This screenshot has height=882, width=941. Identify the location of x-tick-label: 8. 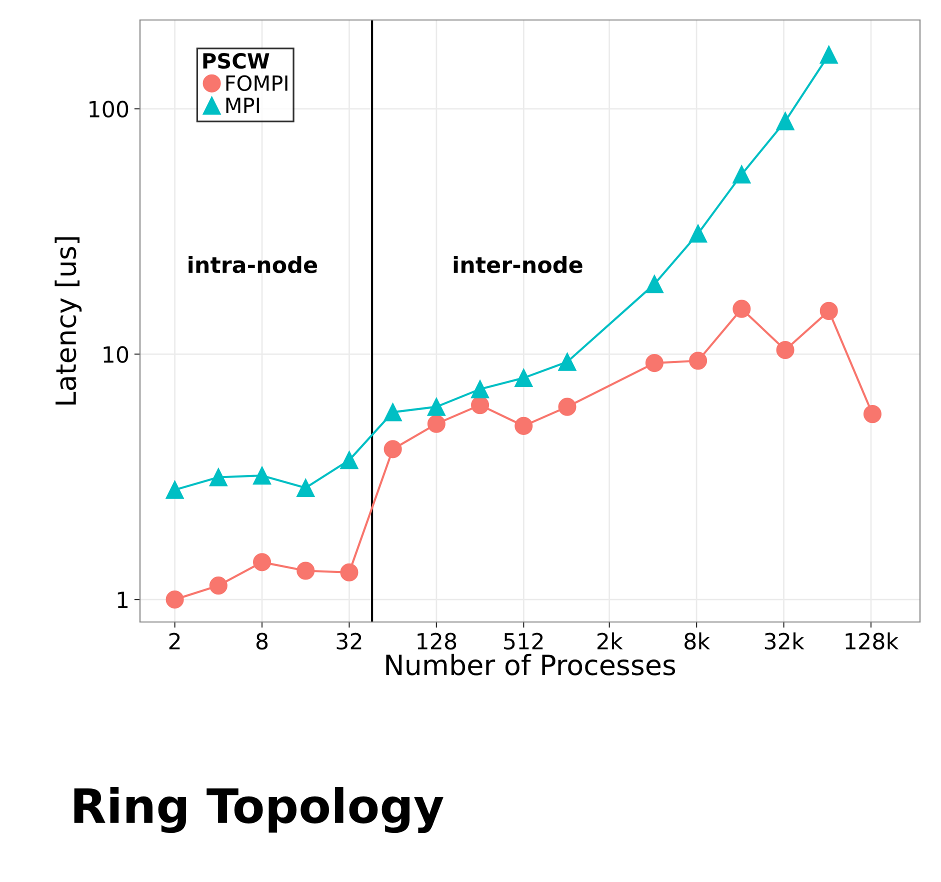
(262, 641).